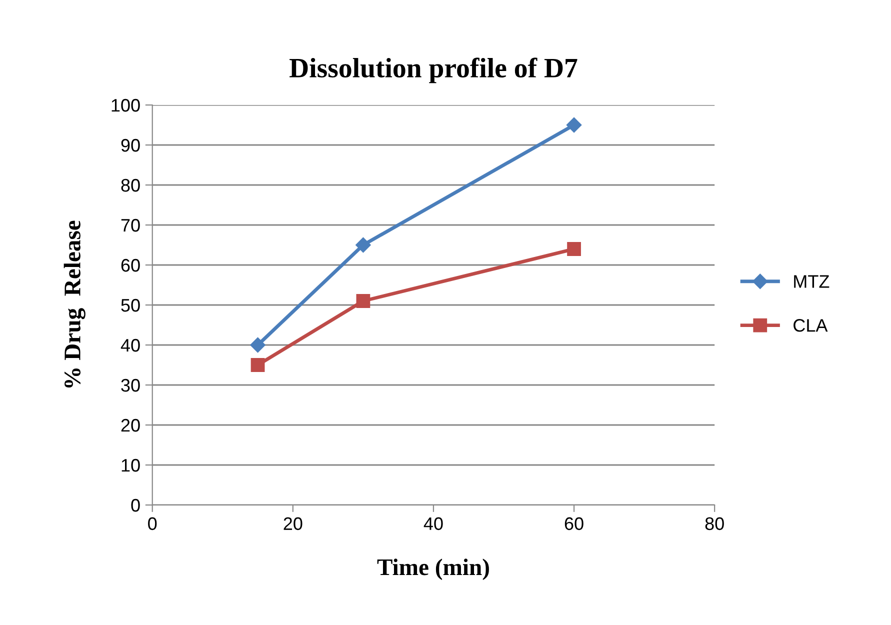 The image size is (891, 625). Describe the element at coordinates (130, 265) in the screenshot. I see `y-tick-label: 60` at that location.